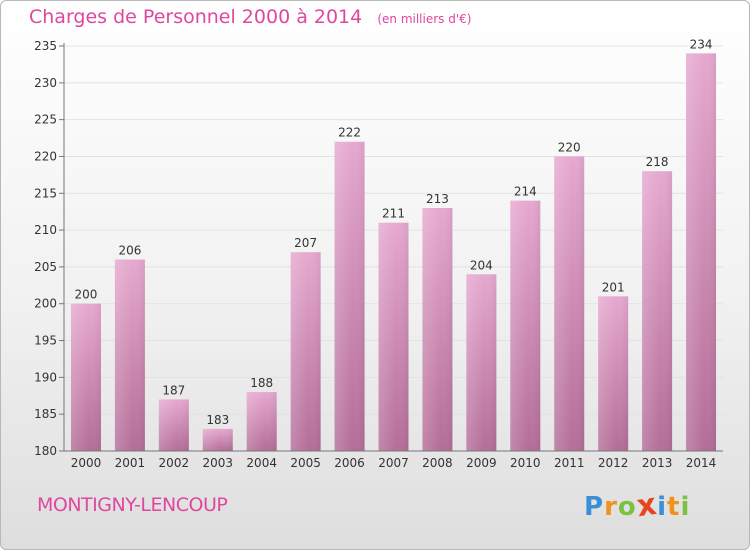 This screenshot has height=550, width=750. I want to click on y-tick-label: 230, so click(45, 83).